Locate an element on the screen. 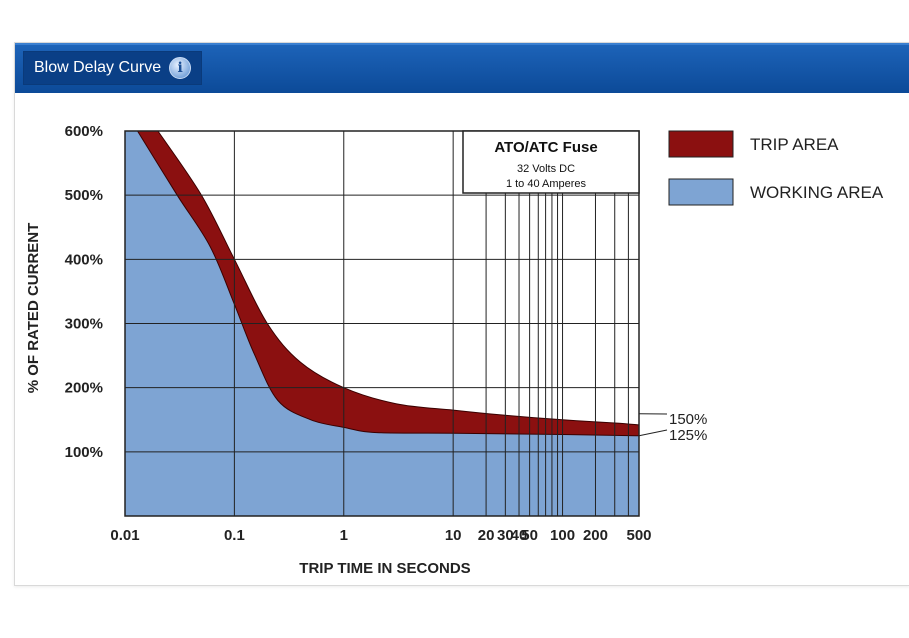 The width and height of the screenshot is (909, 638). chart-title: ATO/ATC Fuse is located at coordinates (545, 147).